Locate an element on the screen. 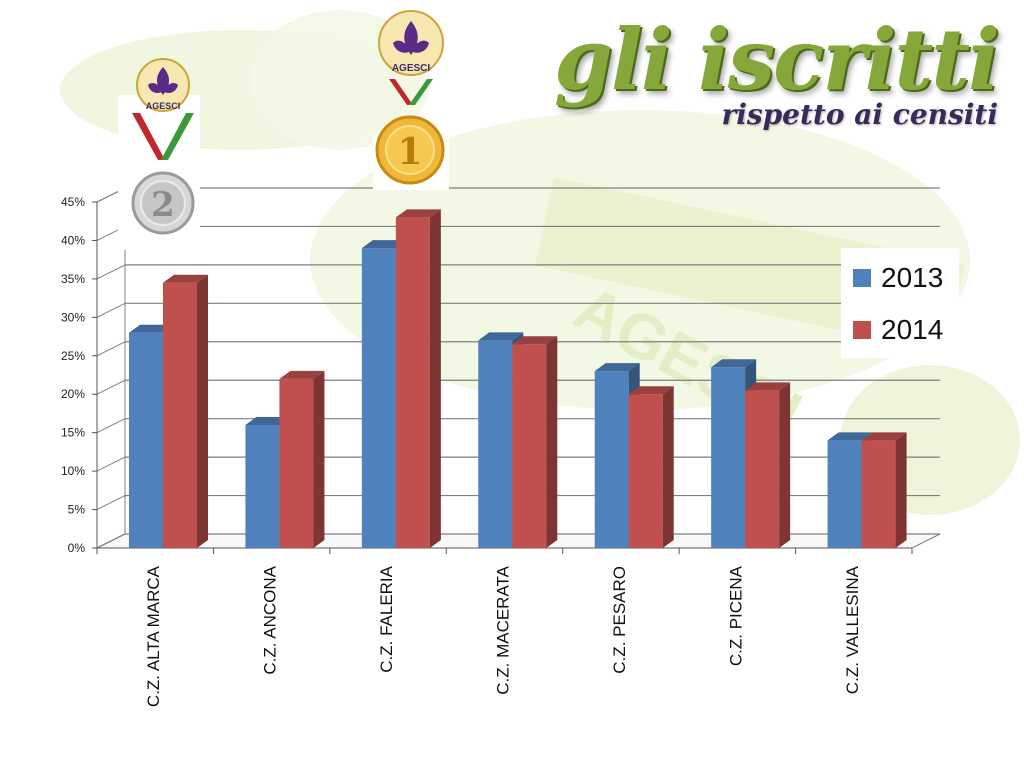 The height and width of the screenshot is (768, 1024). legend: 2013 2014 is located at coordinates (900, 303).